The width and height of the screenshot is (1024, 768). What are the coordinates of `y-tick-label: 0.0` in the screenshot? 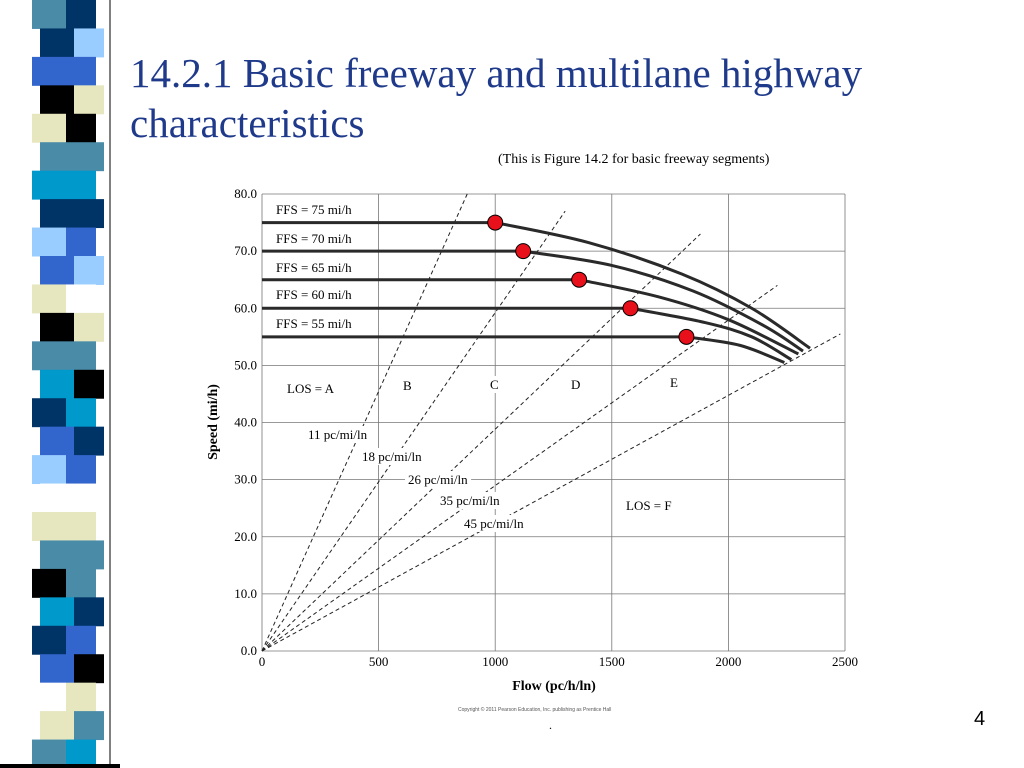 It's located at (249, 650).